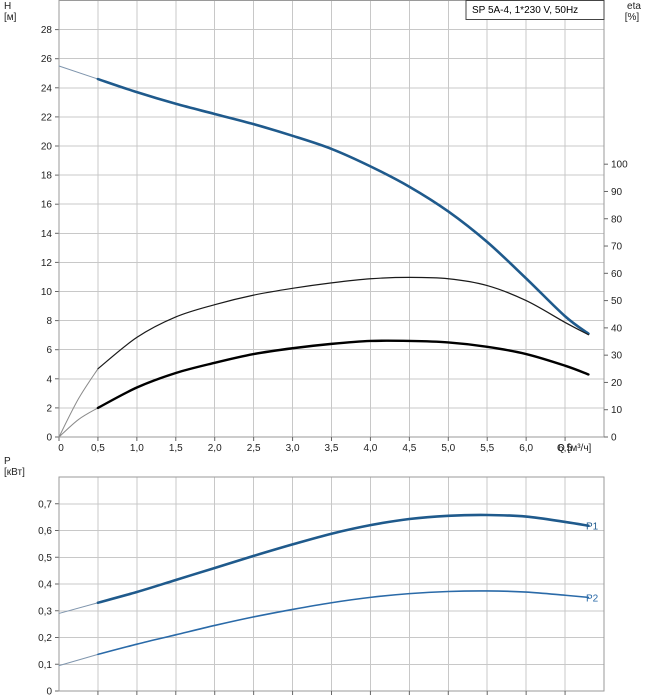  I want to click on x-tick-label: 6,5, so click(565, 448).